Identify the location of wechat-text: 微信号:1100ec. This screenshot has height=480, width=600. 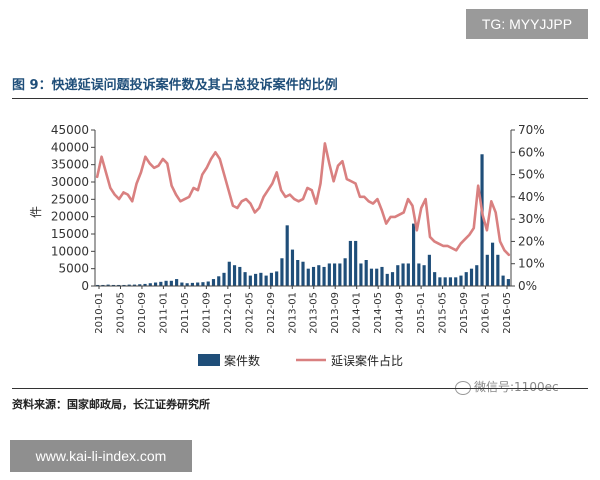
(516, 387).